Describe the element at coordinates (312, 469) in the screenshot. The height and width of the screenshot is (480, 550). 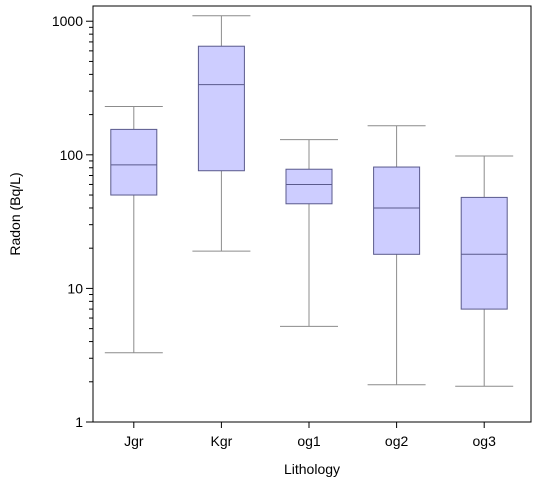
I see `x-axis-label: Lithology` at that location.